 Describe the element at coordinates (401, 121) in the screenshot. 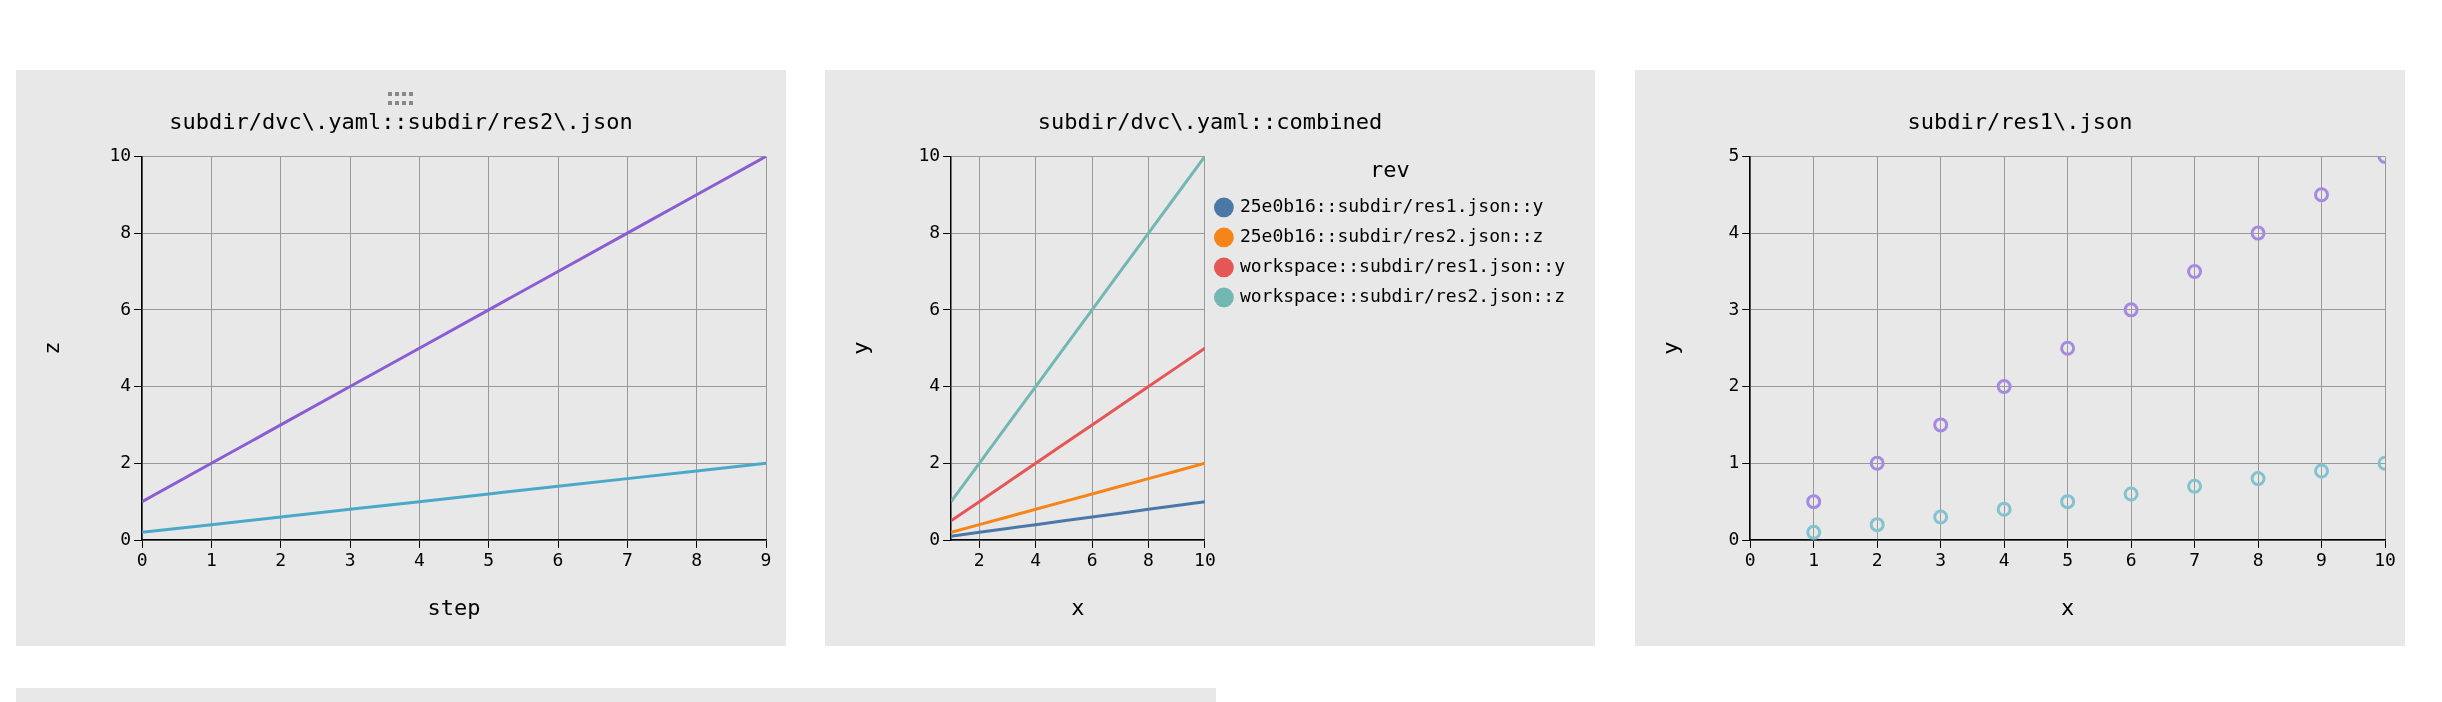

I see `chart-title: subdir/dvc\.yaml::subdir/res2\.json` at that location.